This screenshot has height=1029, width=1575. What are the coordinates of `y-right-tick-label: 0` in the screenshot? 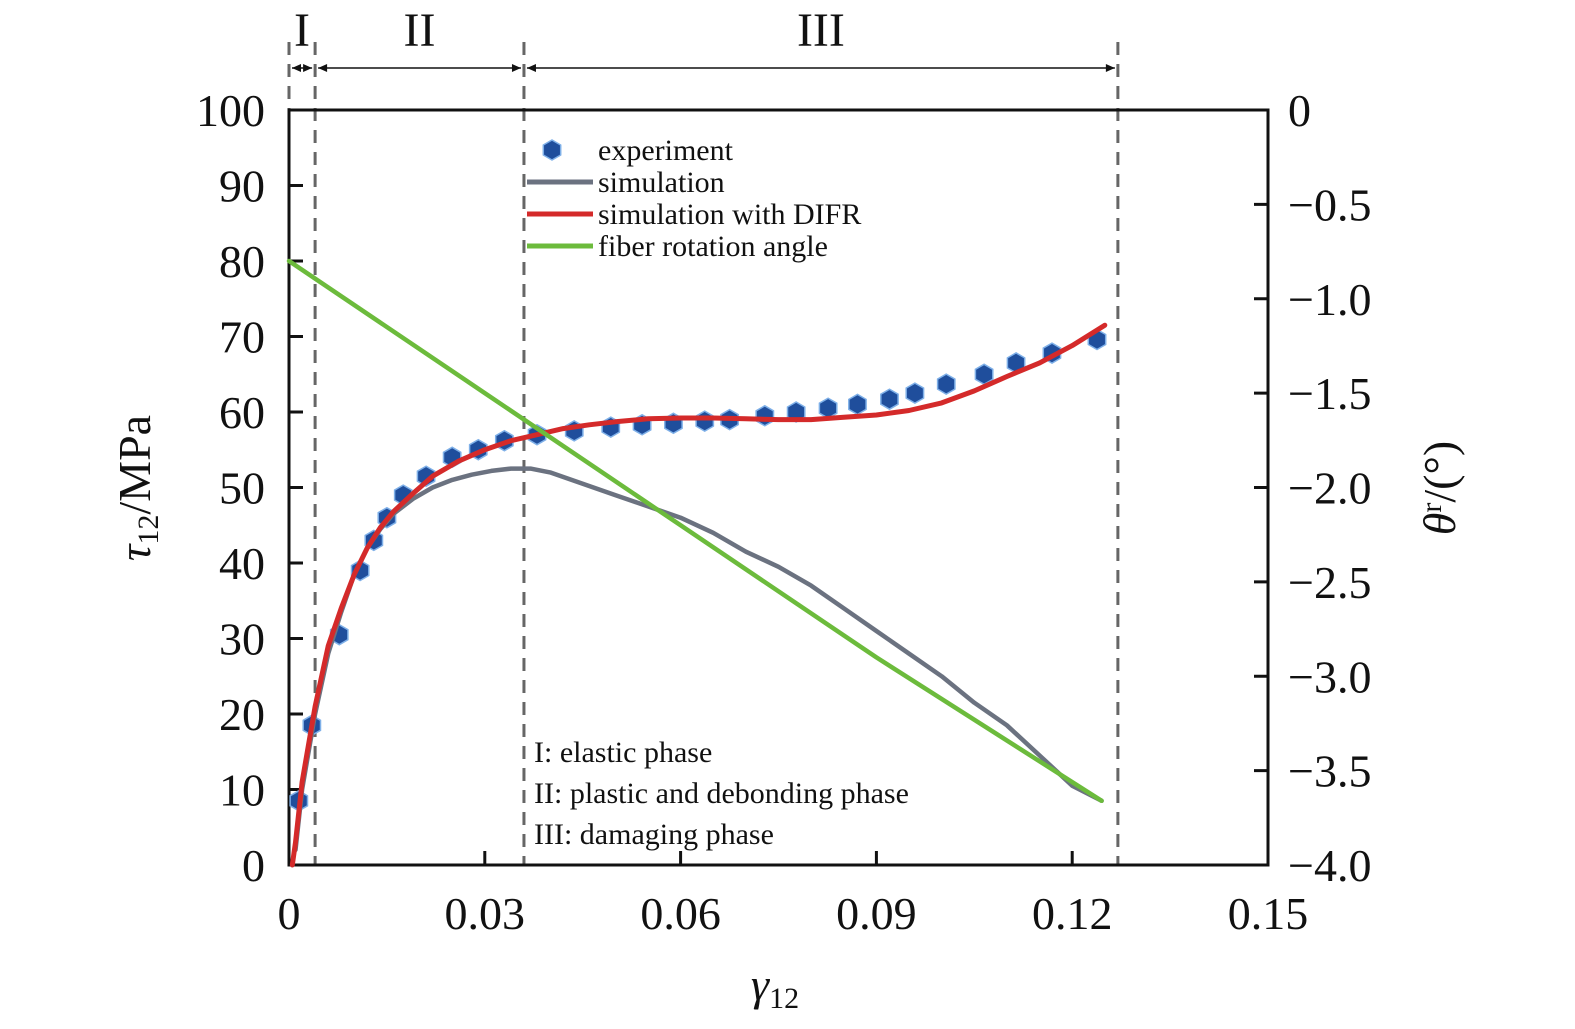 It's located at (1299, 110).